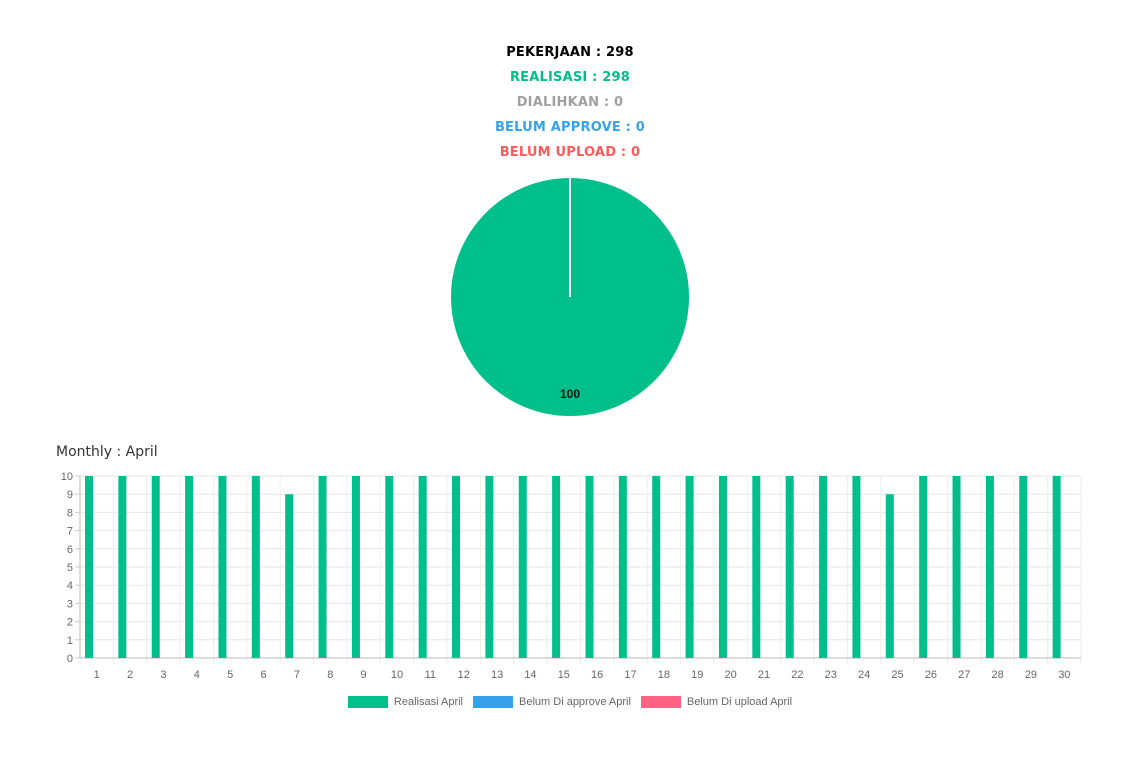 The image size is (1140, 764). What do you see at coordinates (263, 675) in the screenshot?
I see `x-tick-label: 6` at bounding box center [263, 675].